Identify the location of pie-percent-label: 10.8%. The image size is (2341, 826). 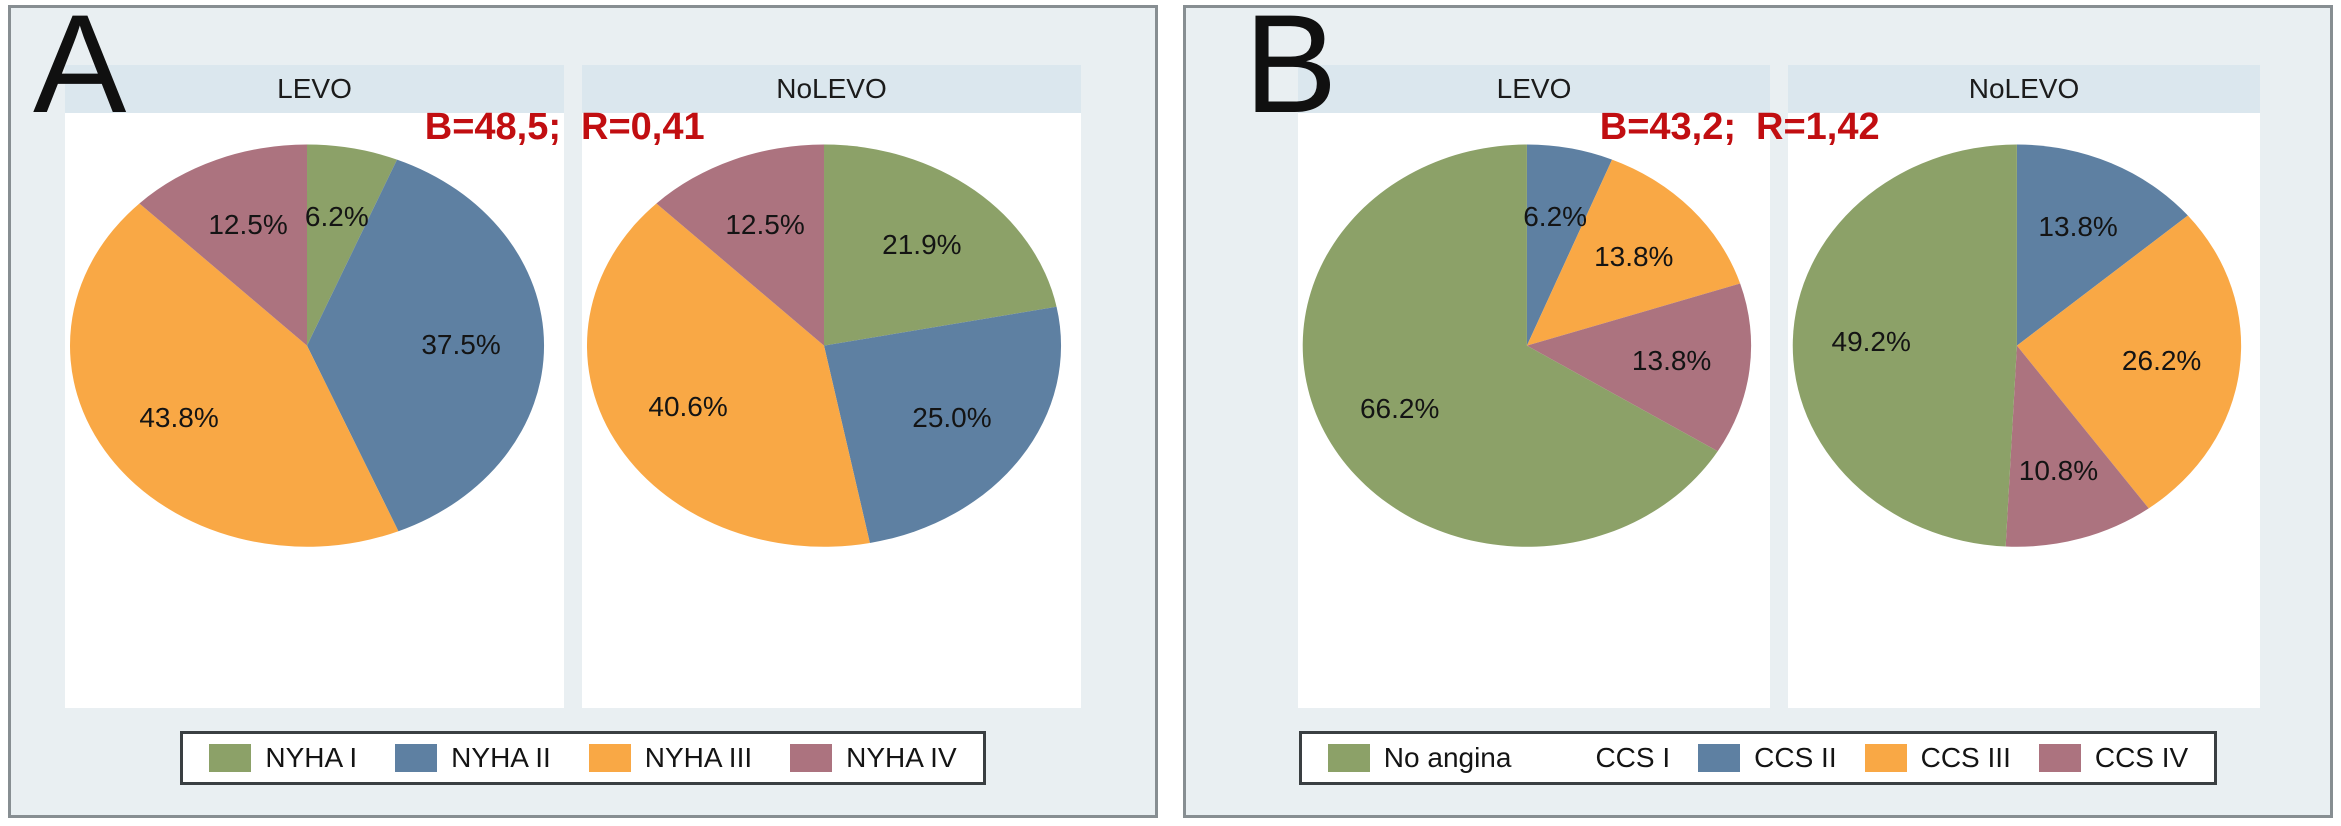
(2058, 470).